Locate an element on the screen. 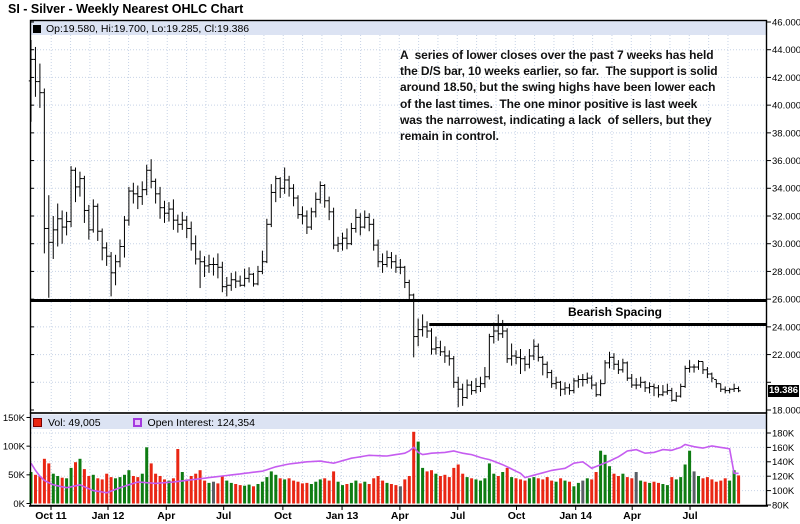  svg-text: 38.000 is located at coordinates (786, 133).